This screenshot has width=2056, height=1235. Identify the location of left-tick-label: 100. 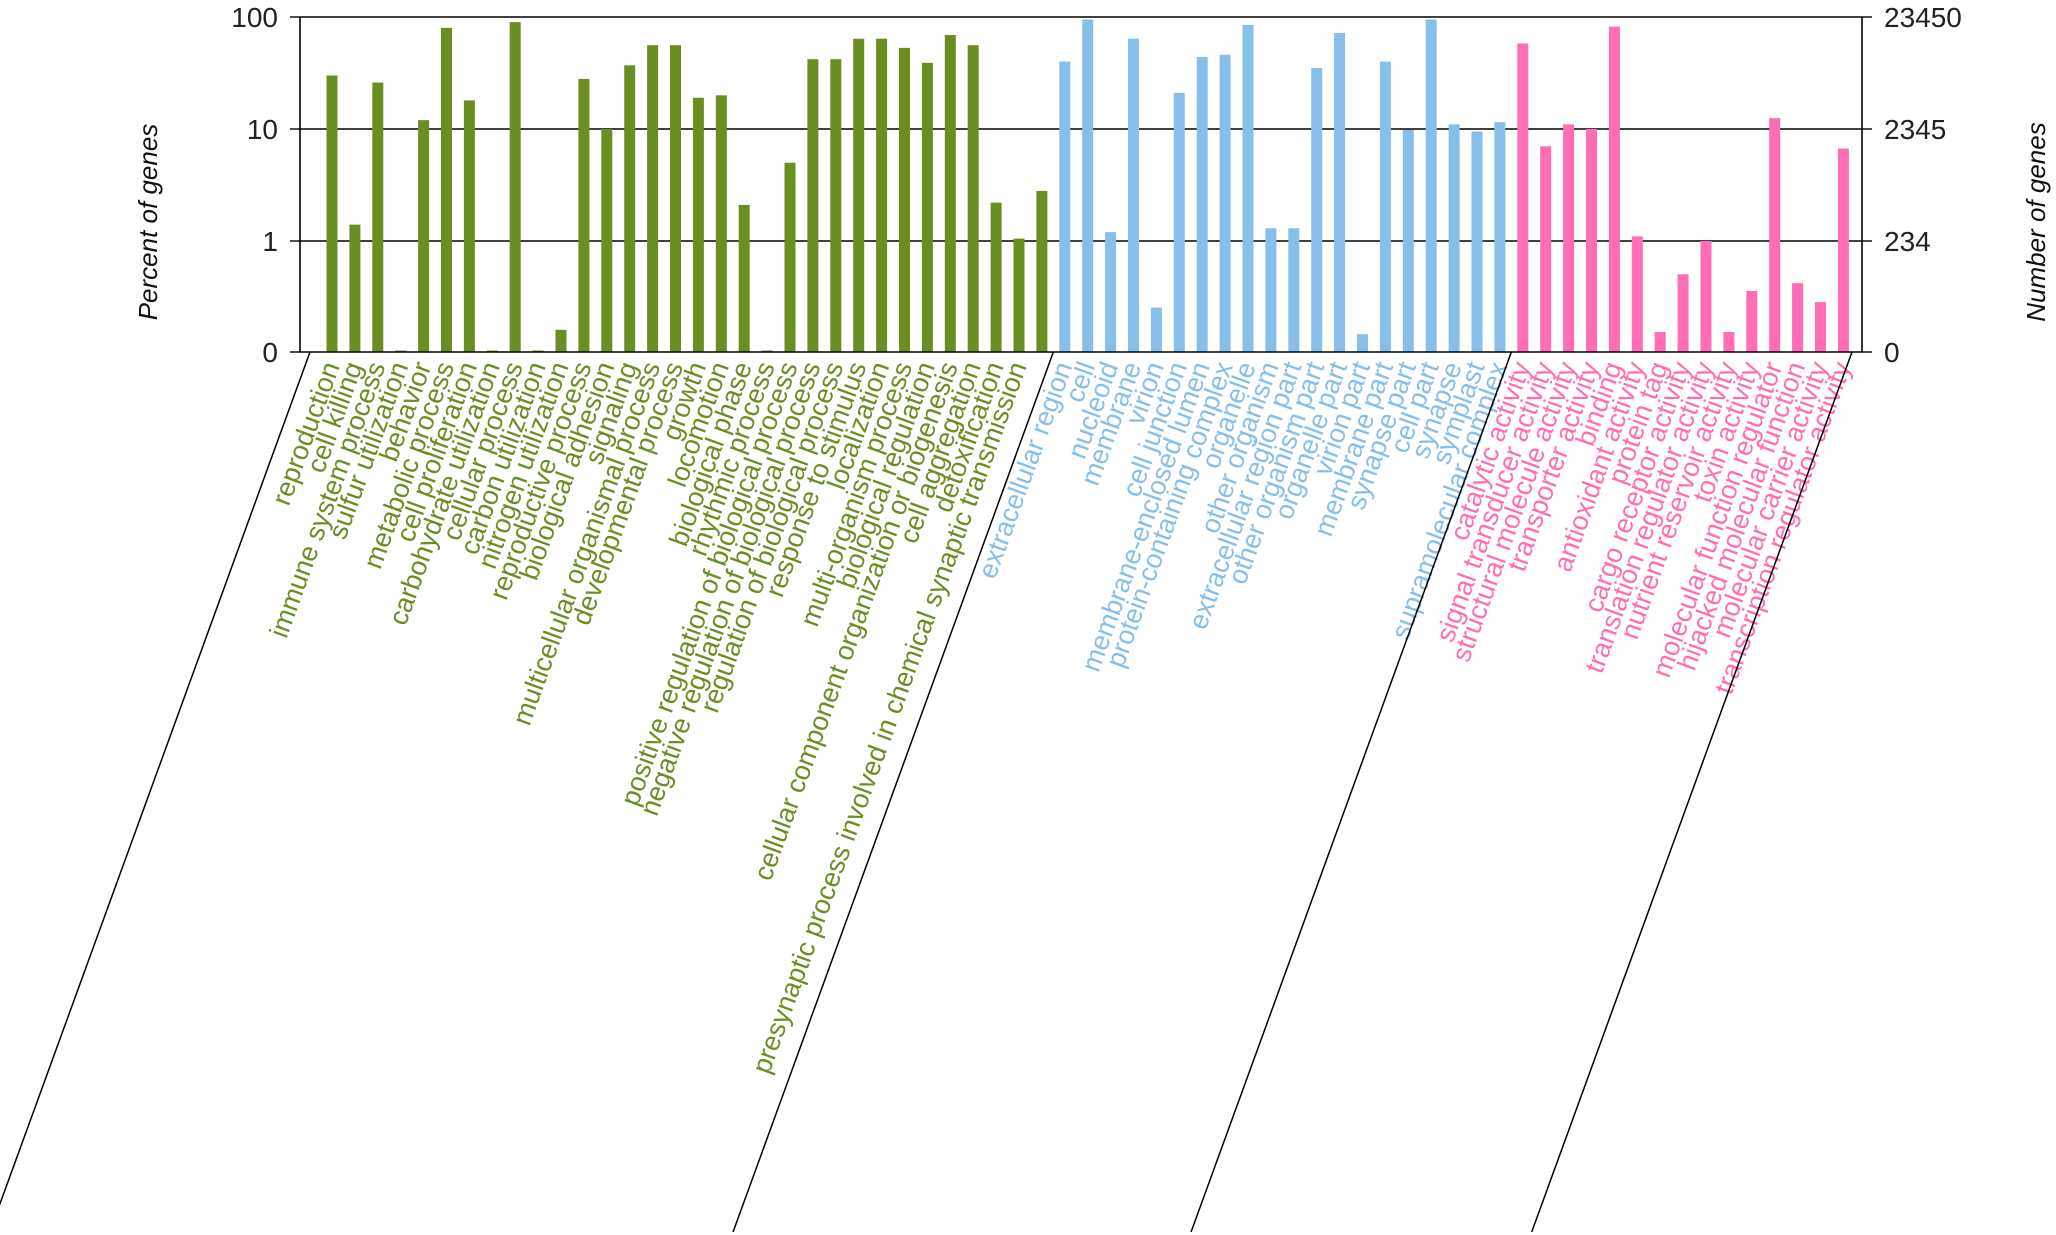
(254, 17).